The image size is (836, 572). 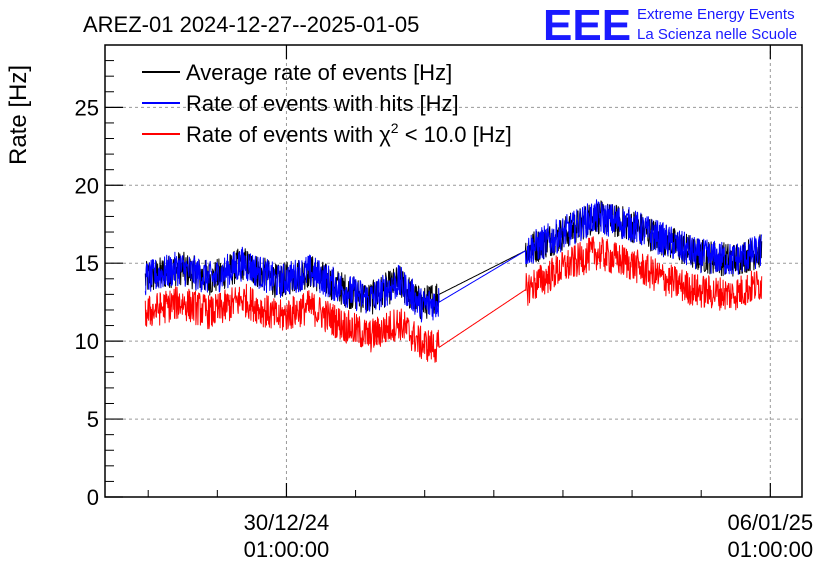 I want to click on x-tick-date: 30/12/24, so click(x=287, y=522).